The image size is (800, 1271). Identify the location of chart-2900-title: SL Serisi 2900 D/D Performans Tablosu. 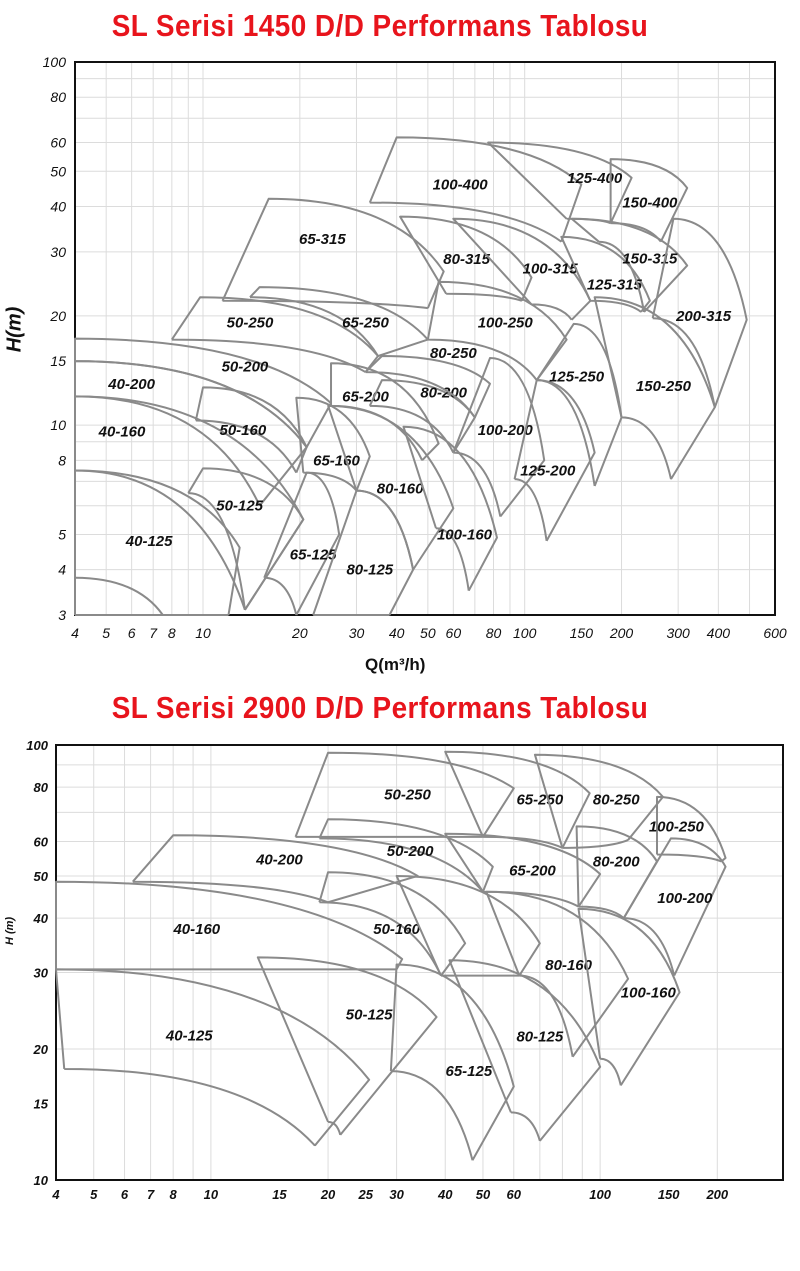
(380, 707).